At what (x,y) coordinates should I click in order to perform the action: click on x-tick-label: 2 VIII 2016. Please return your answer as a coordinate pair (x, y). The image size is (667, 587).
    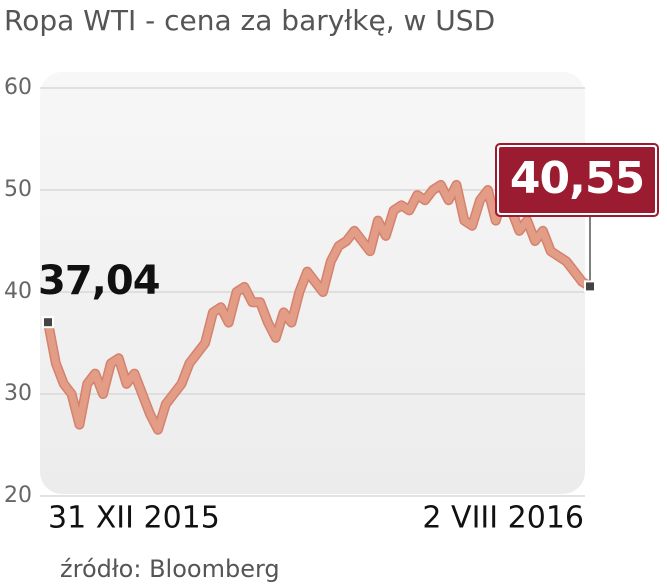
    Looking at the image, I should click on (503, 518).